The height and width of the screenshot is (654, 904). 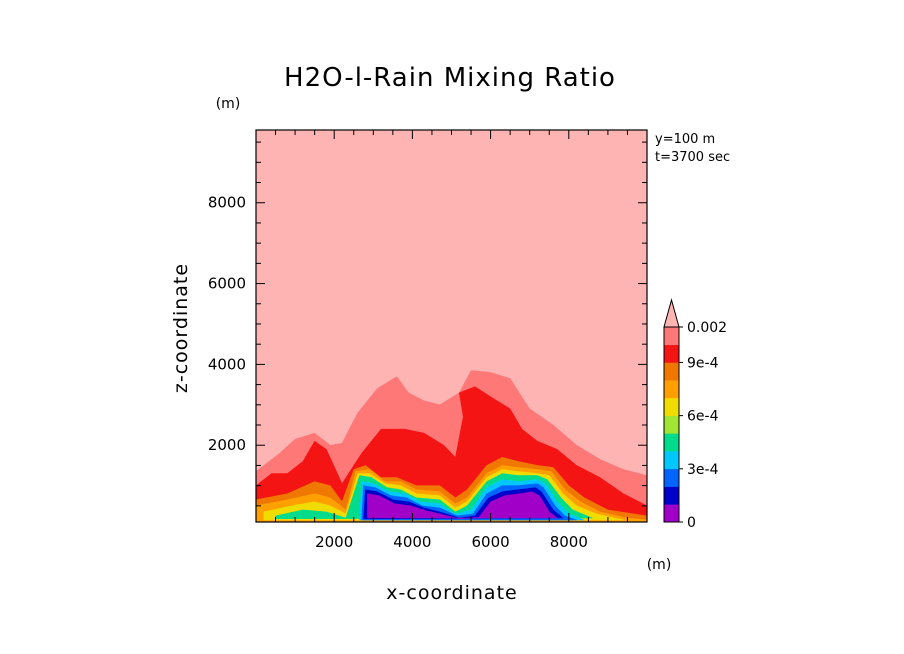 I want to click on colorbar-tick-label: 0.002, so click(x=707, y=328).